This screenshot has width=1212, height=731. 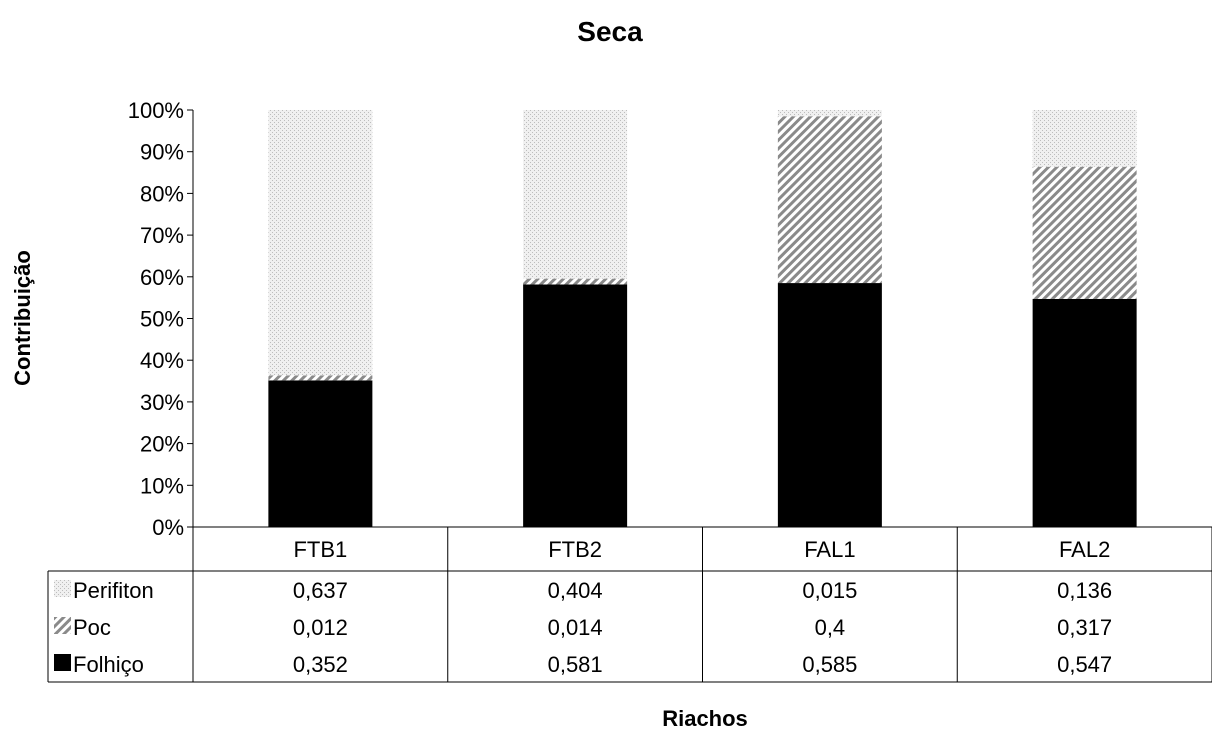 I want to click on x-tick-label: FAL1, so click(x=829, y=549).